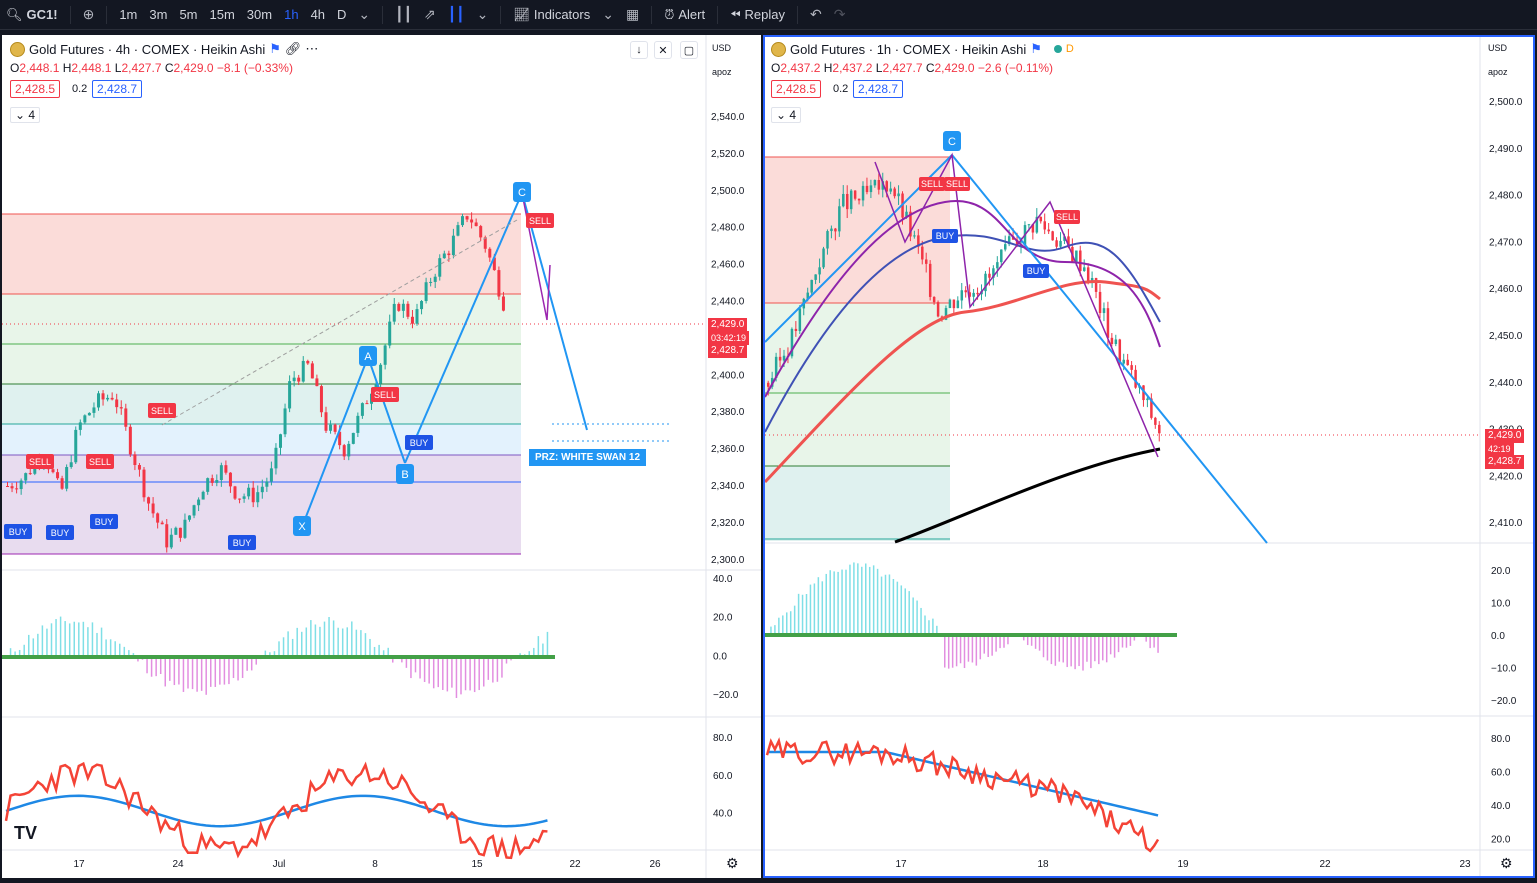 This screenshot has width=1537, height=883. What do you see at coordinates (342, 14) in the screenshot?
I see `interval-D: D` at bounding box center [342, 14].